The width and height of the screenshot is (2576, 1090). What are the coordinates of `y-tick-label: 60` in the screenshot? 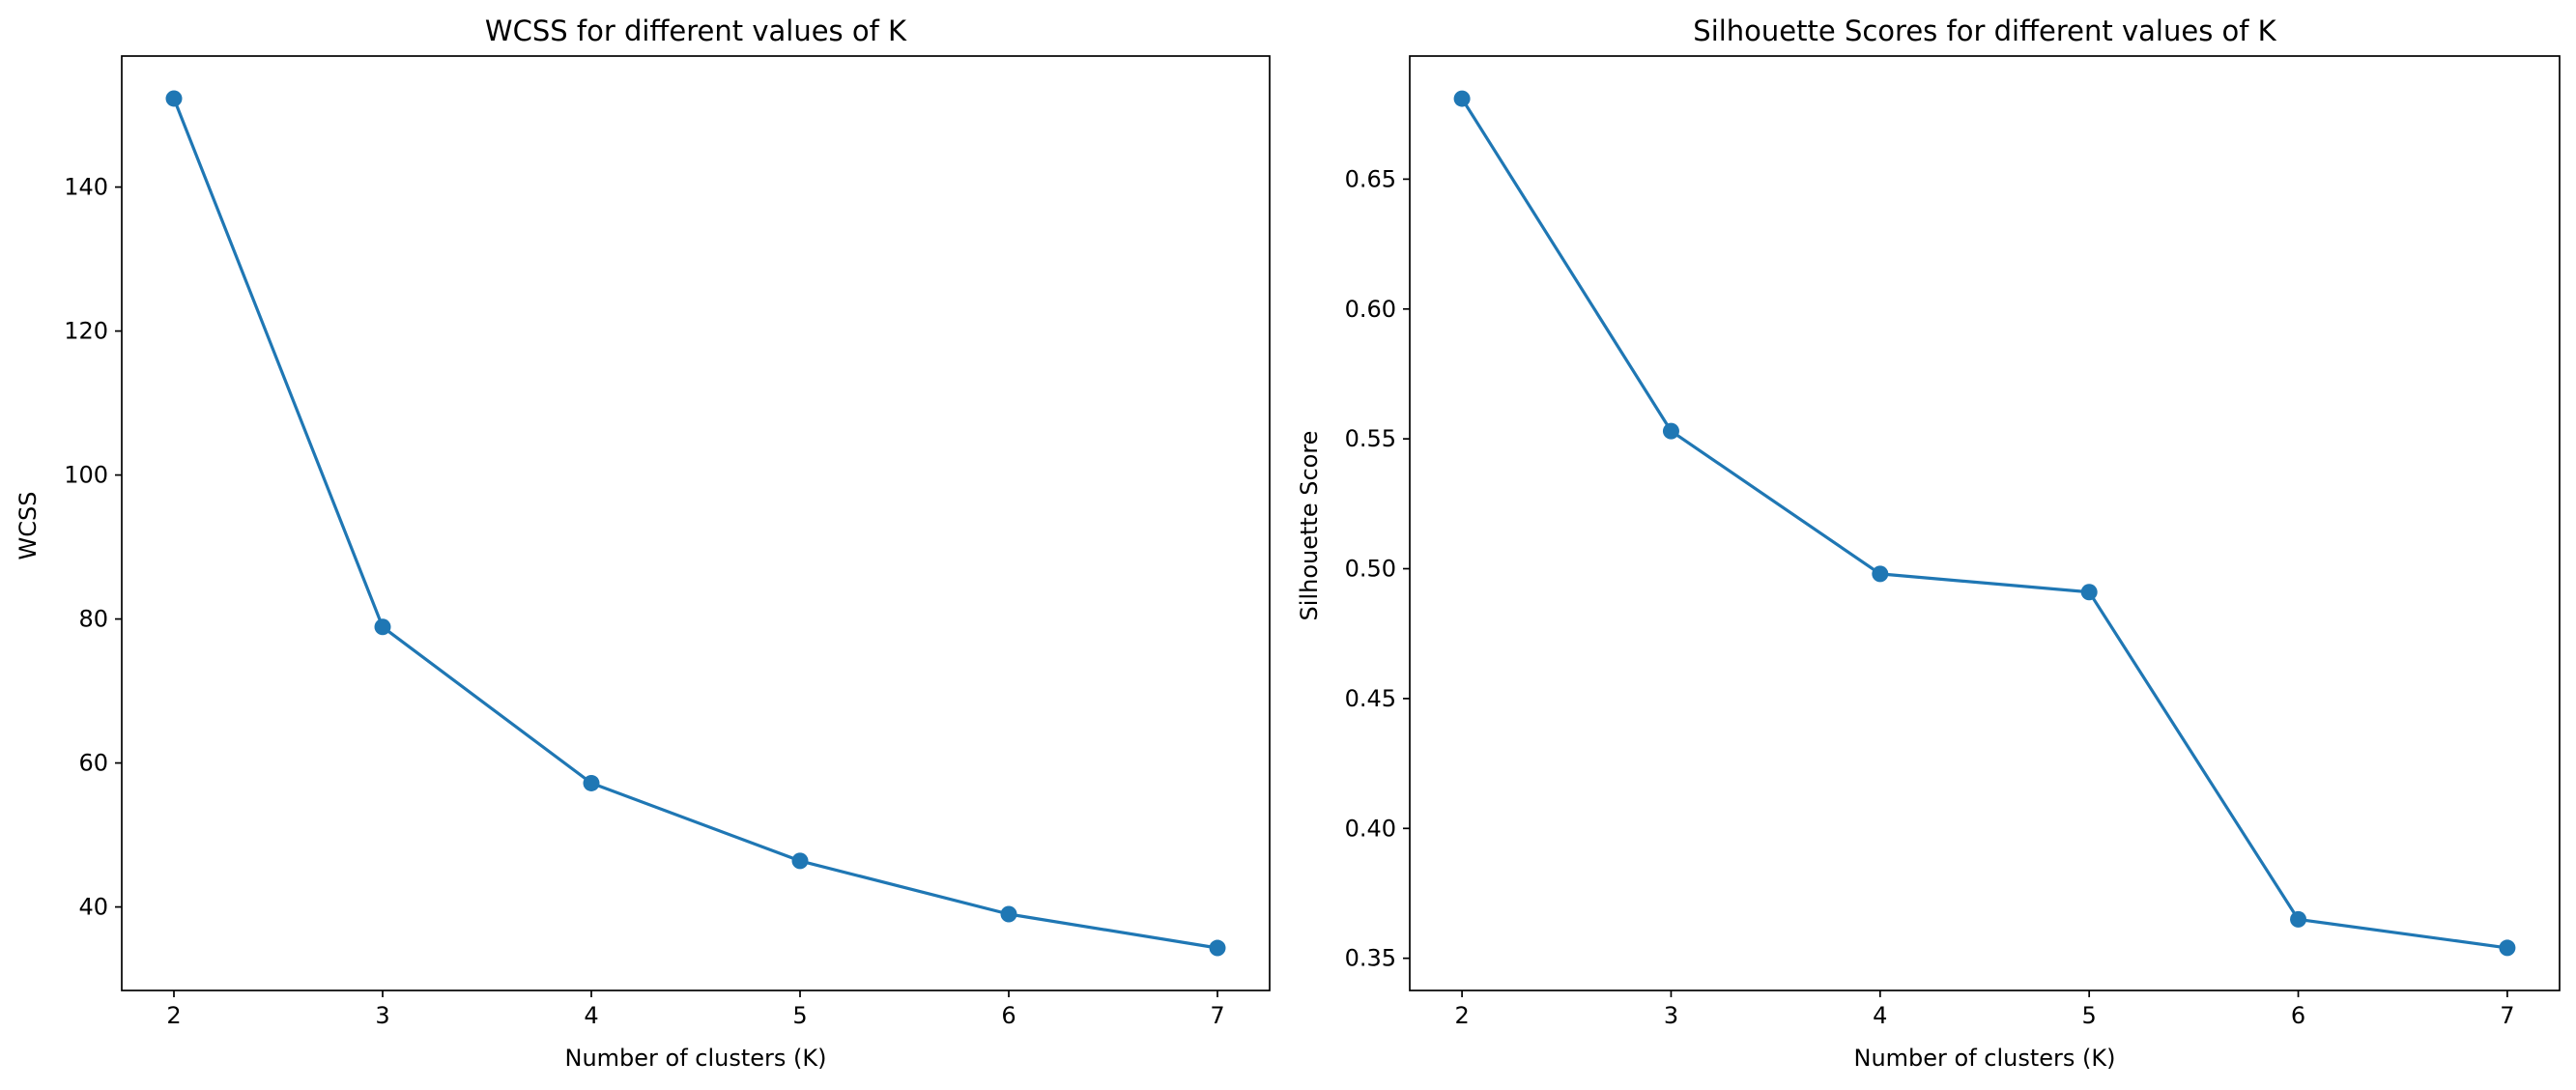 It's located at (93, 763).